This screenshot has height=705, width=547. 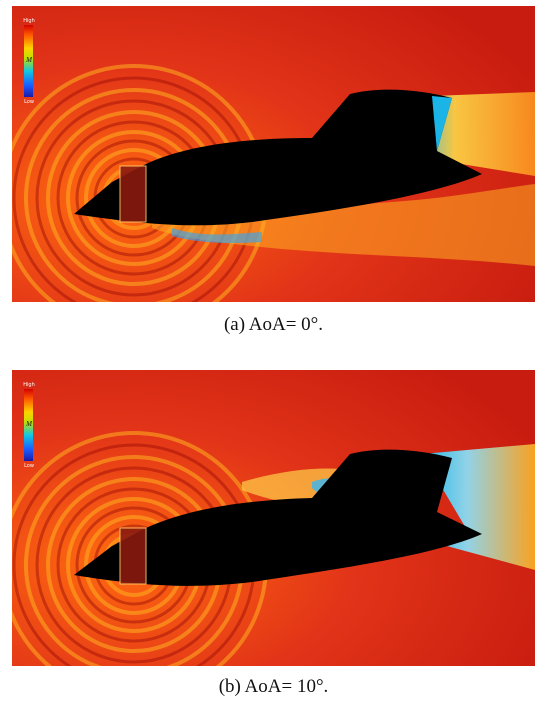 I want to click on lower-wake, so click(x=343, y=225).